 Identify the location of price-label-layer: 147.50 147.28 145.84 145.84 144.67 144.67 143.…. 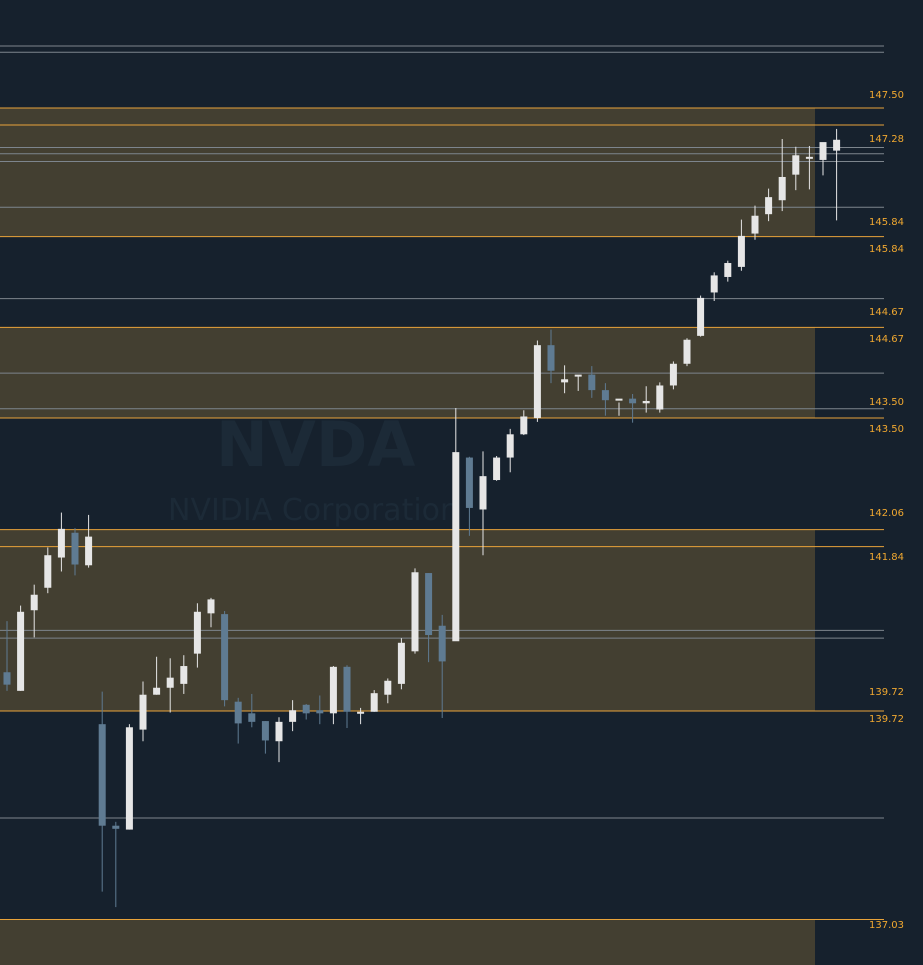
(886, 510).